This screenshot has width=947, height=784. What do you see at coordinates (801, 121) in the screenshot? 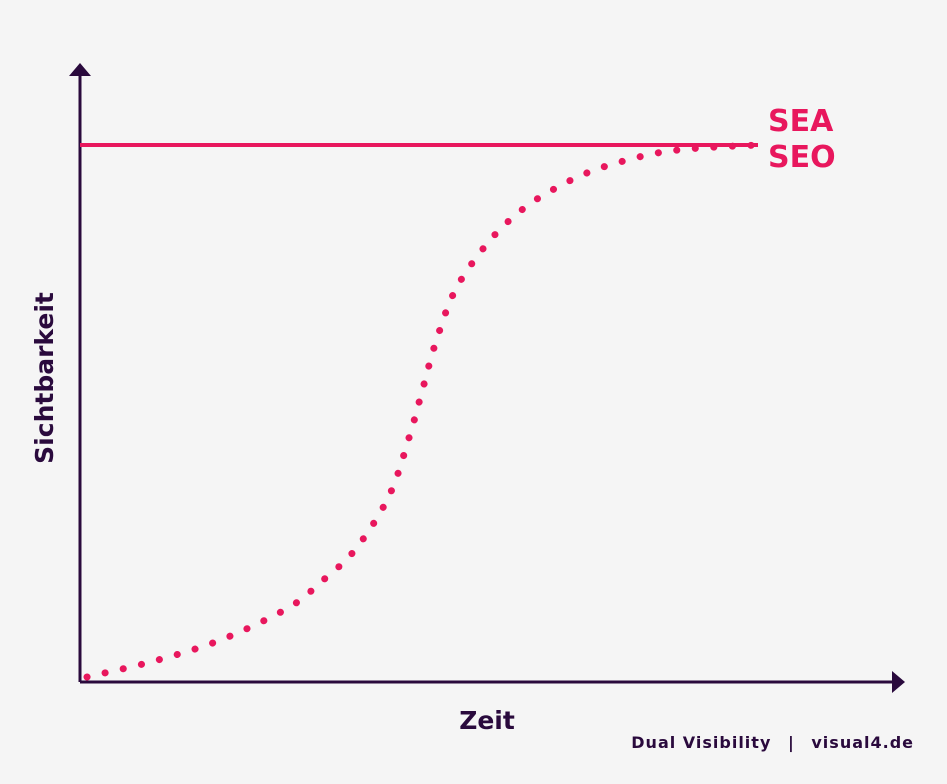
I see `series-label-sea: SEA` at bounding box center [801, 121].